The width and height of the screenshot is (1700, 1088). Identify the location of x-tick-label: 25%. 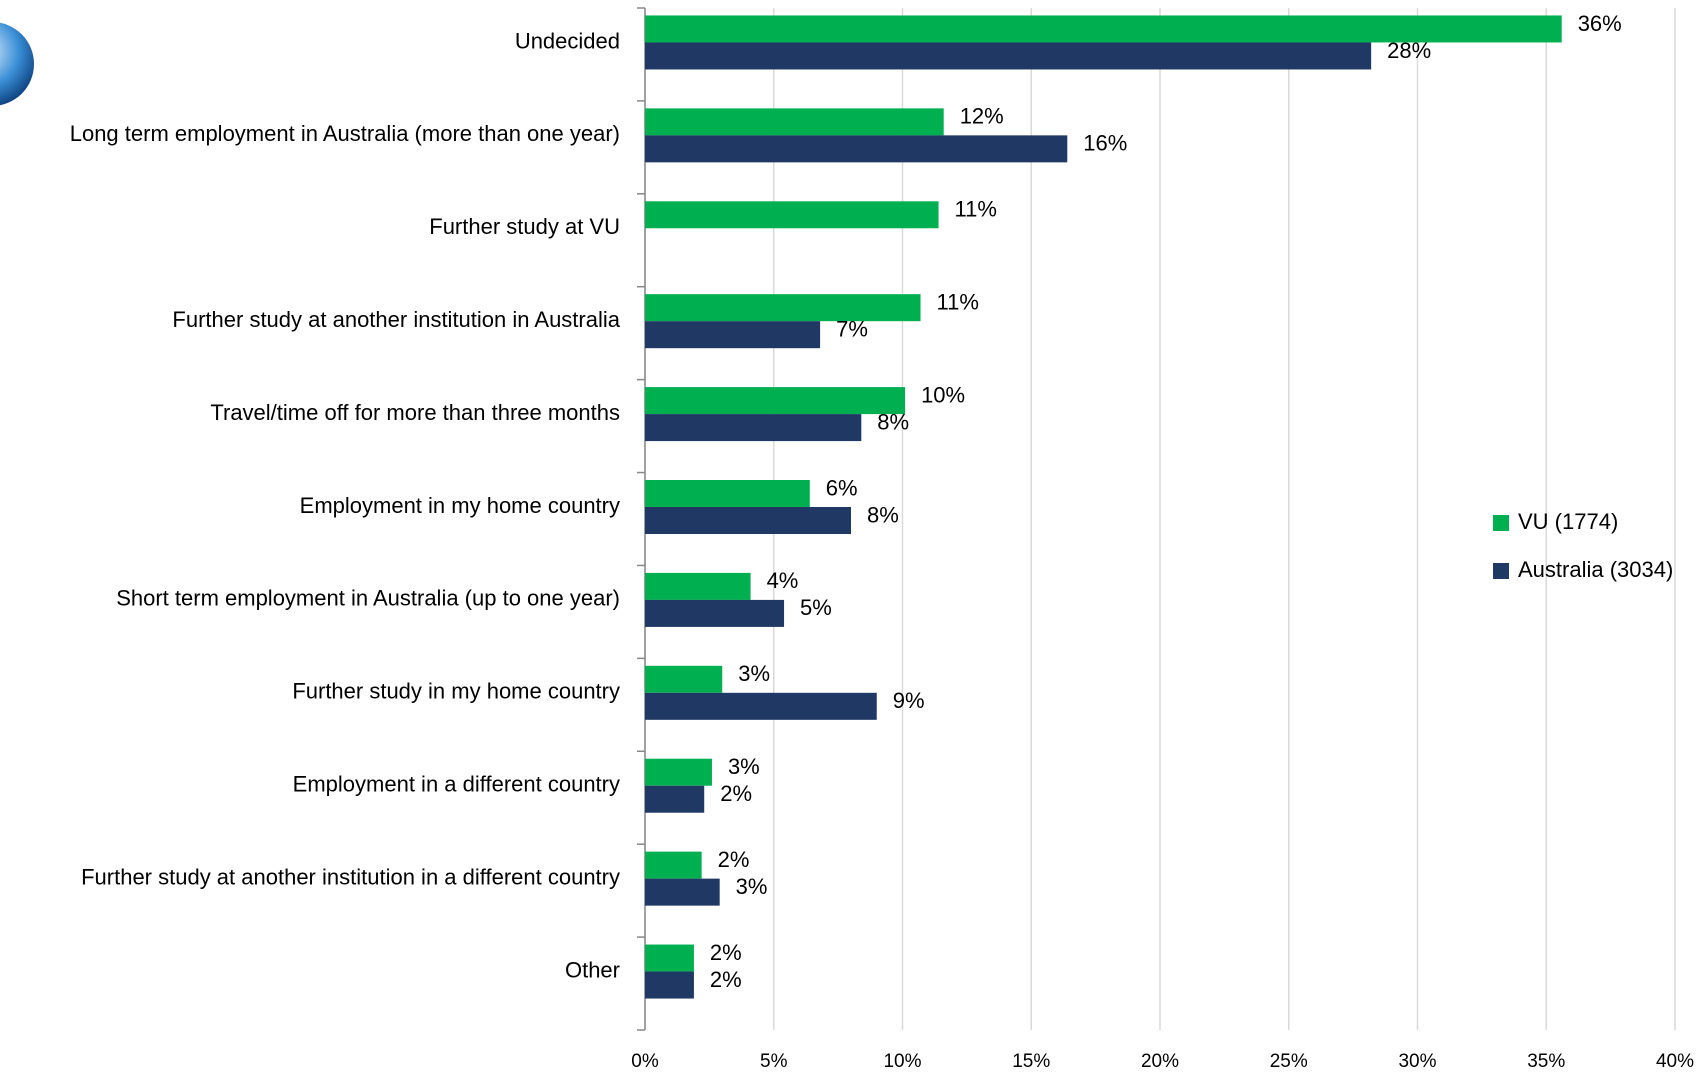
(1289, 1061).